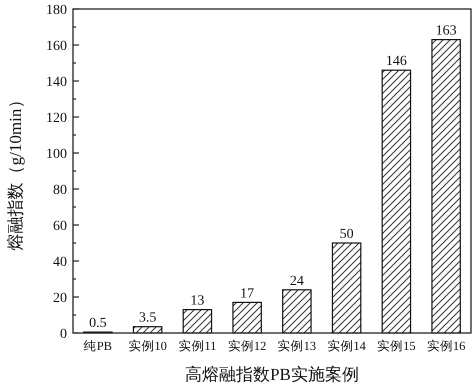 This screenshot has height=387, width=474. I want to click on x-tick-label: 实例11, so click(197, 346).